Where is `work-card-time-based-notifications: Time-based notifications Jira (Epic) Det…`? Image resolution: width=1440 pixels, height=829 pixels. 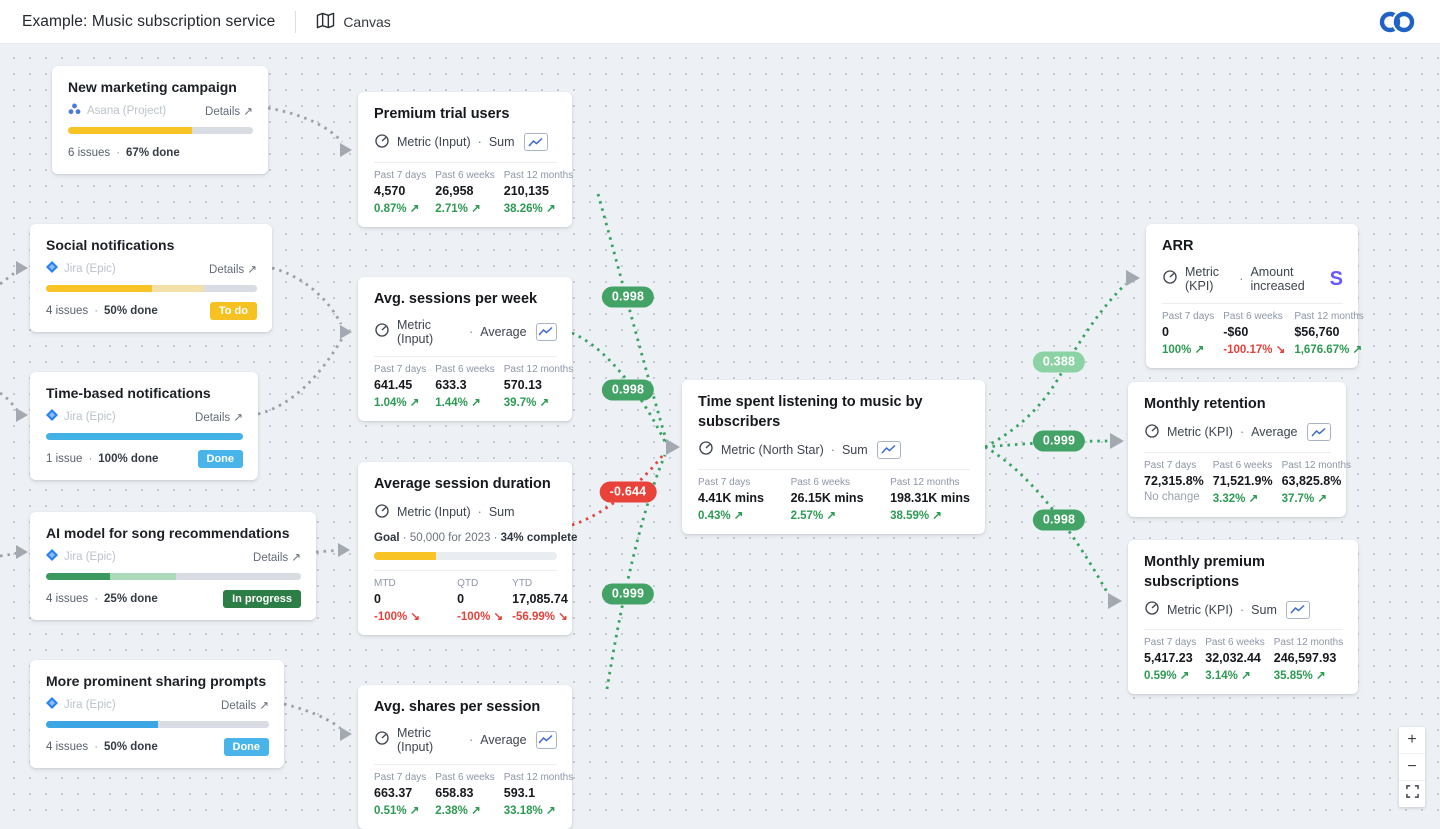 work-card-time-based-notifications: Time-based notifications Jira (Epic) Det… is located at coordinates (144, 426).